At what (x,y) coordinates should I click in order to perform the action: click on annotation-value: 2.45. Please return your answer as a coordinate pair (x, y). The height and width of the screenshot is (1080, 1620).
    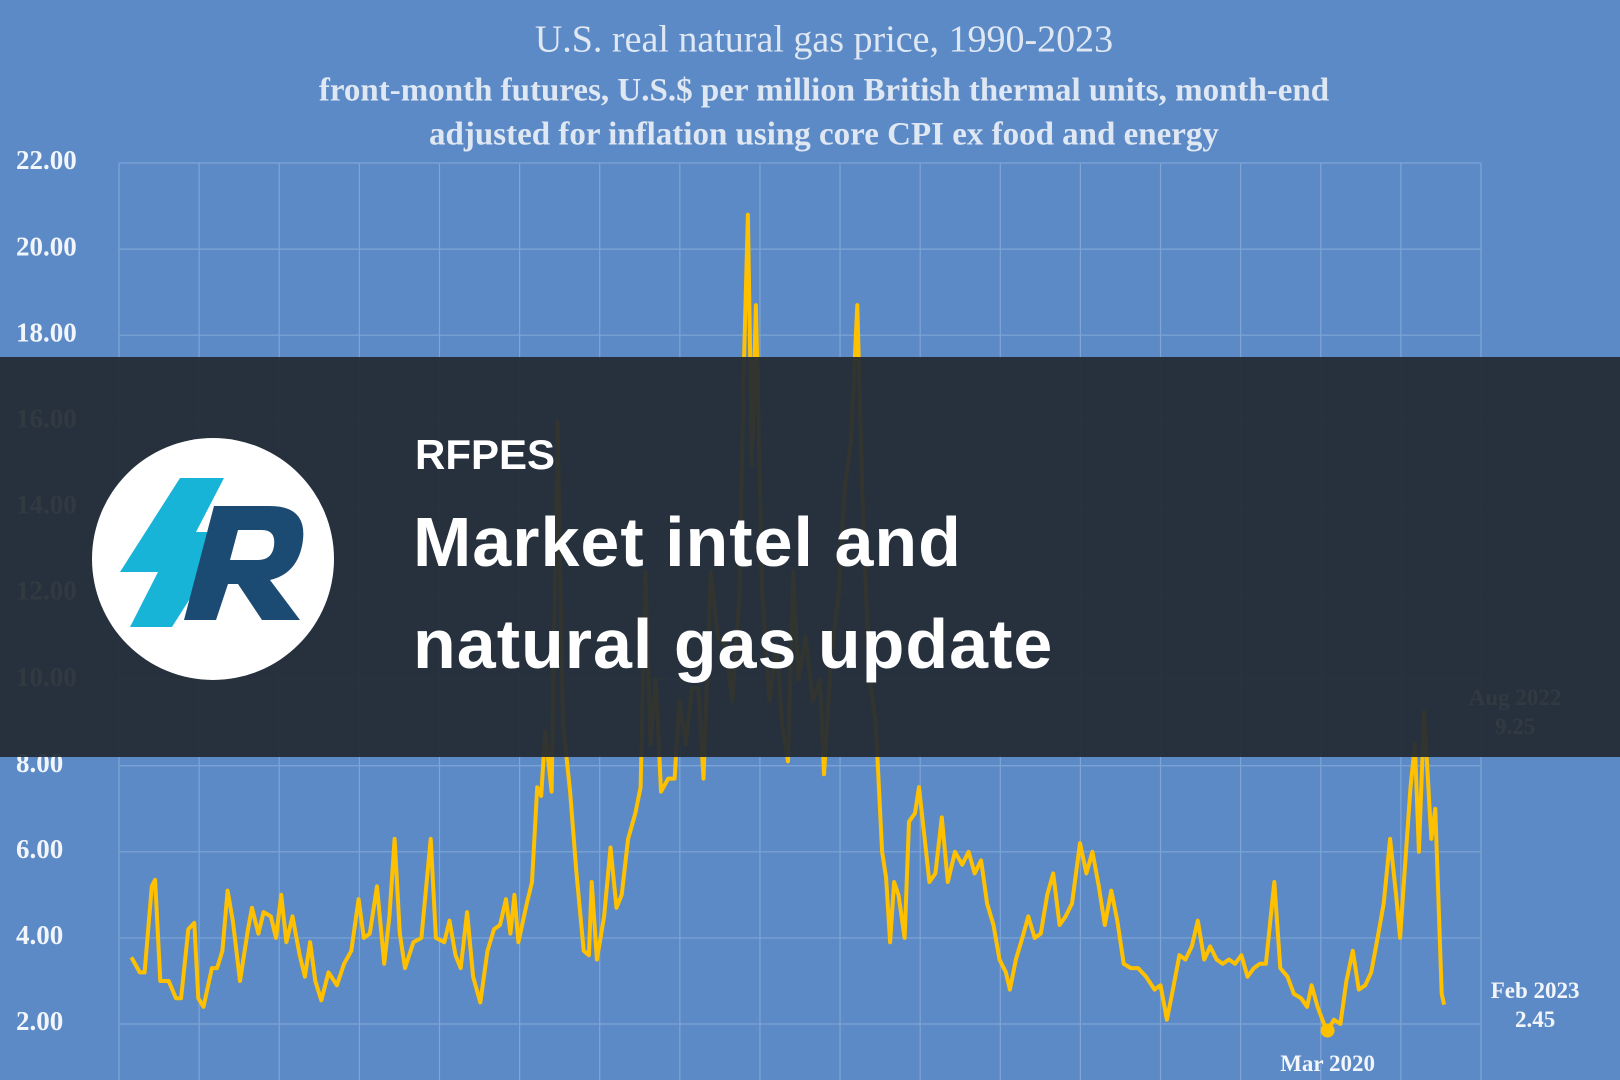
    Looking at the image, I should click on (1535, 1019).